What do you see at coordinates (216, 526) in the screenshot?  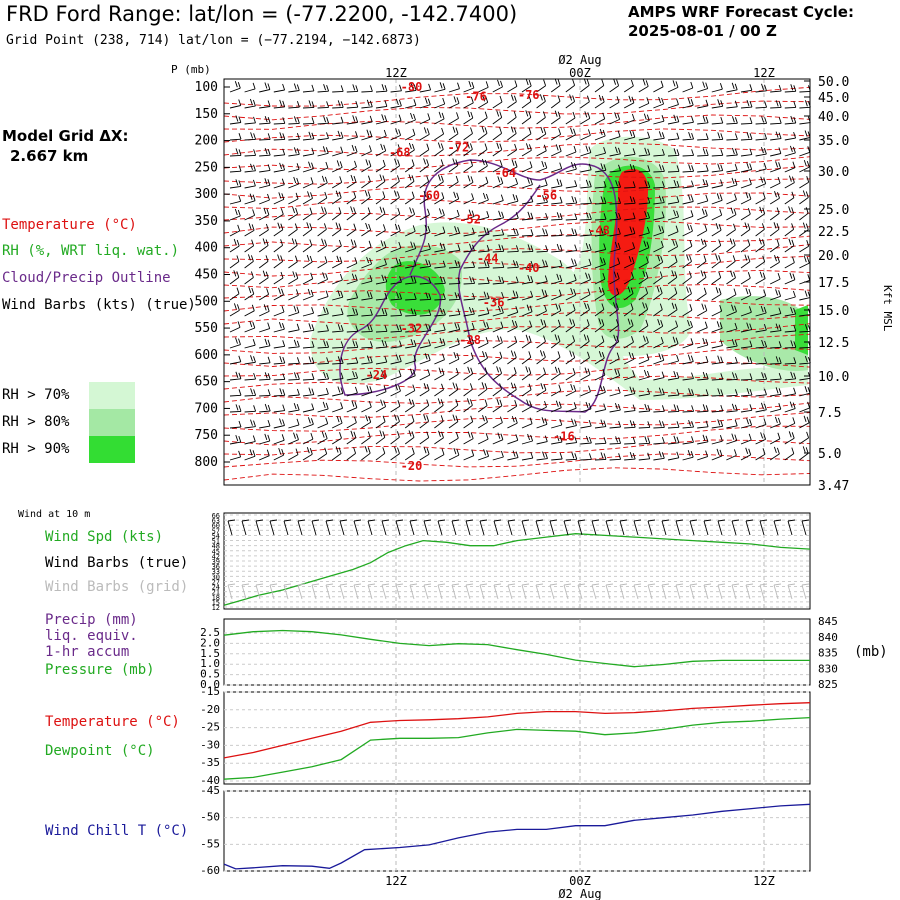 I see `wind-speed-tick-2: 60` at bounding box center [216, 526].